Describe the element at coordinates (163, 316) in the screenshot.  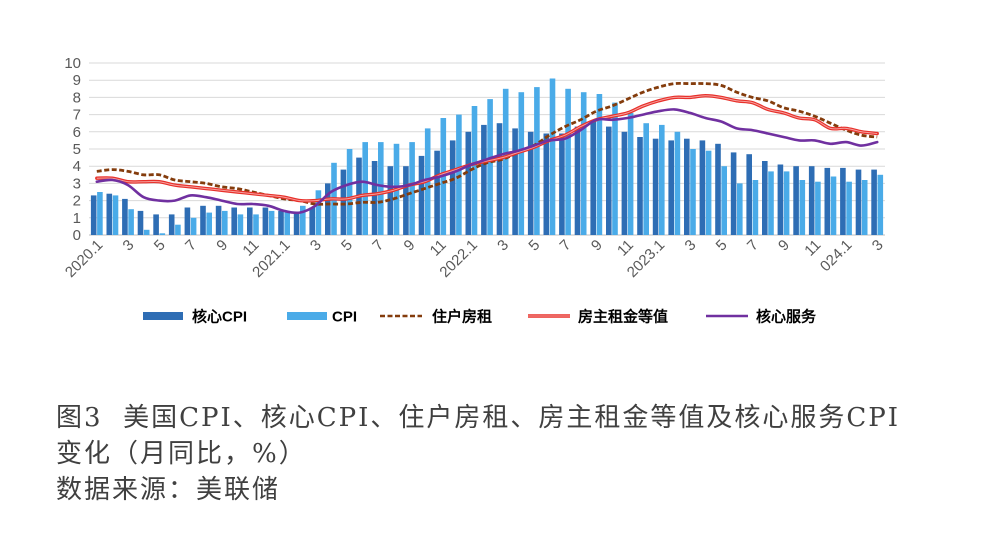
I see `legend-swatch` at that location.